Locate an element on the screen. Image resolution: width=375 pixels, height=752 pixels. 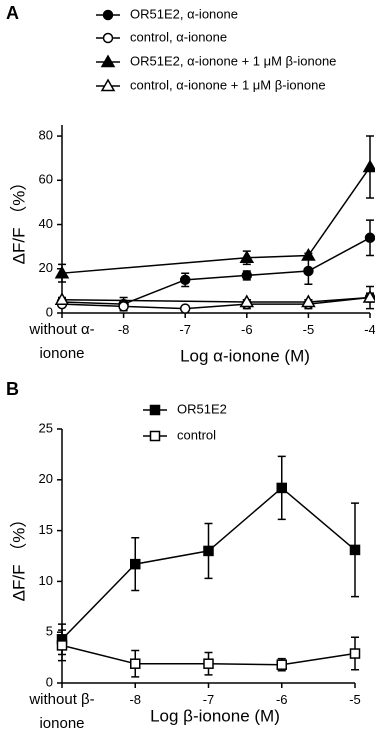
x-tick-label: -4 is located at coordinates (369, 329).